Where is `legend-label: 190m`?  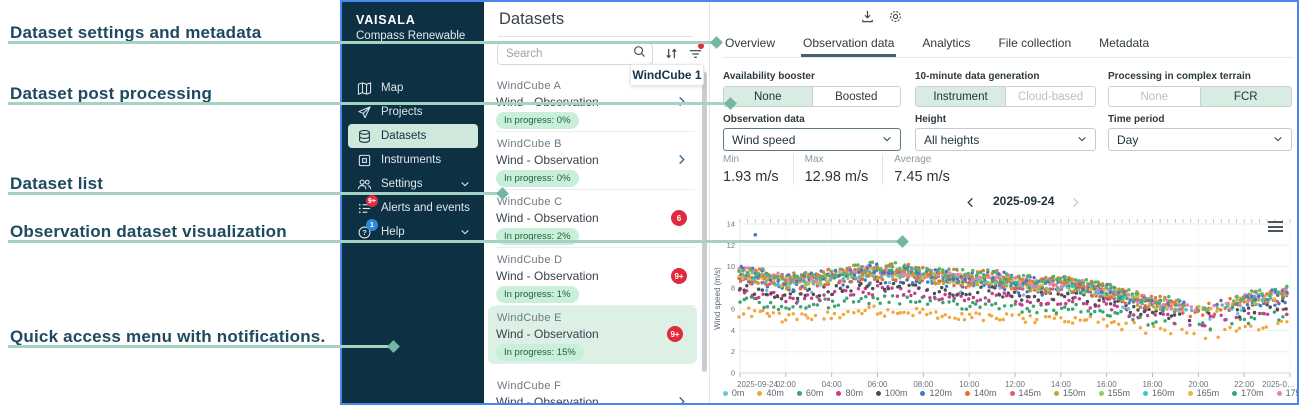 legend-label: 190m is located at coordinates (1020, 402).